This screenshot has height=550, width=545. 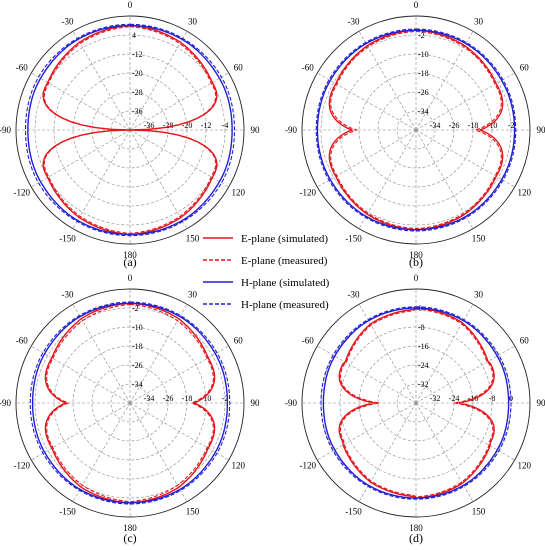 I want to click on legend-item: E-plane (simulated), so click(x=265, y=239).